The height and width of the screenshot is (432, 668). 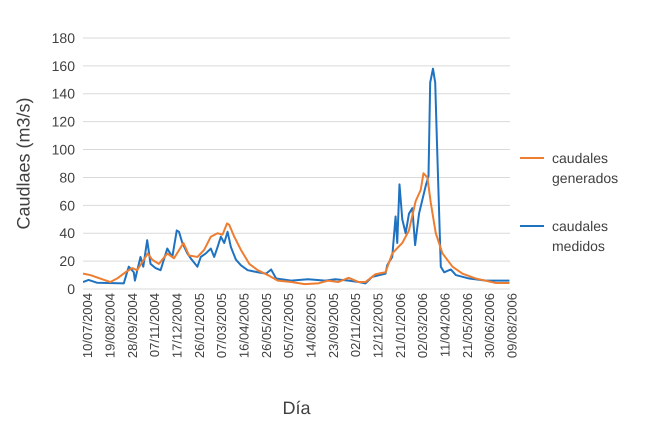 What do you see at coordinates (512, 325) in the screenshot?
I see `x-tick-label: 09/08/2006` at bounding box center [512, 325].